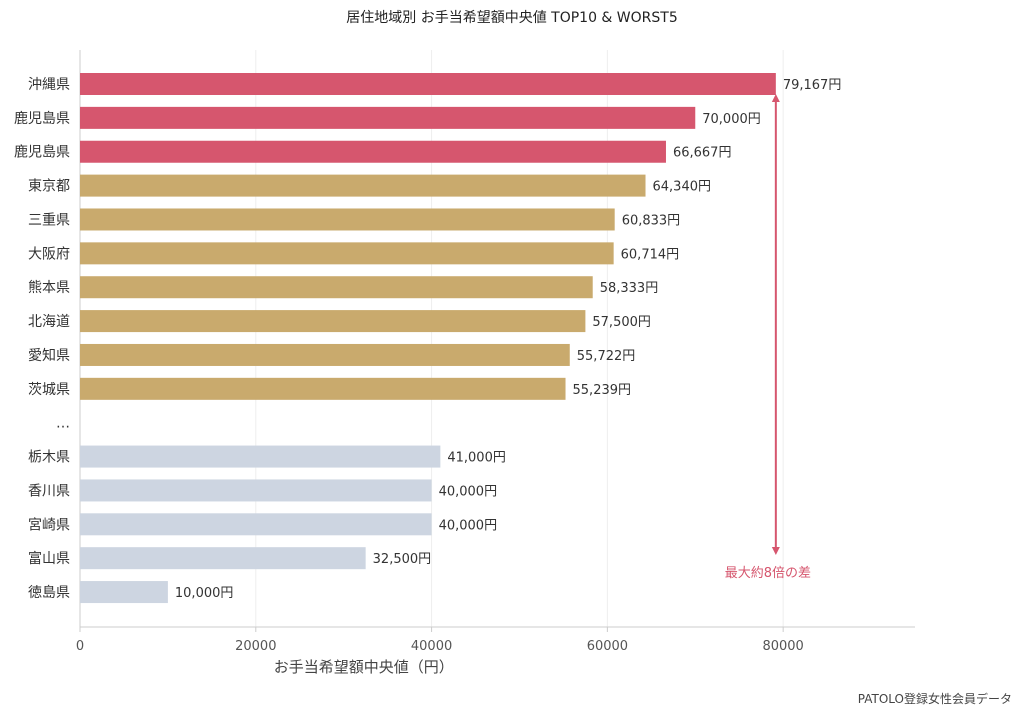 The width and height of the screenshot is (1024, 717). What do you see at coordinates (935, 698) in the screenshot?
I see `source-note: PATOLO登録女性会員データ` at bounding box center [935, 698].